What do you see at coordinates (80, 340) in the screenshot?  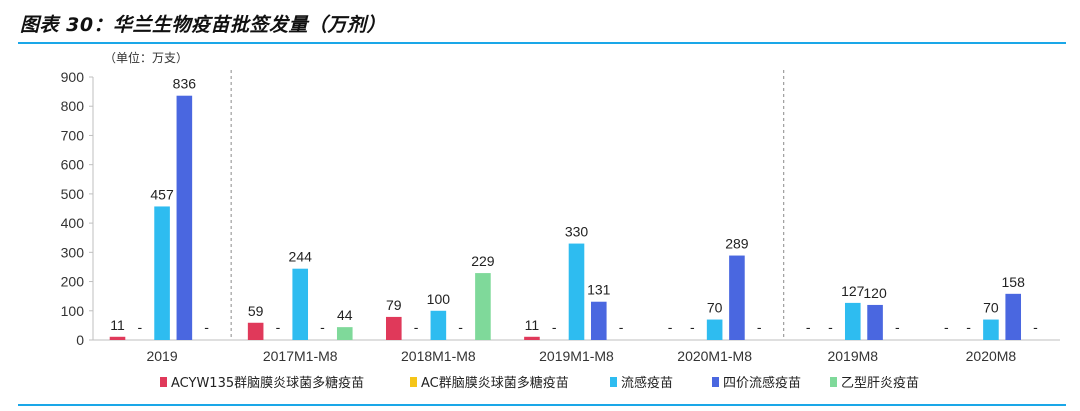 I see `y-tick-label: 0` at bounding box center [80, 340].